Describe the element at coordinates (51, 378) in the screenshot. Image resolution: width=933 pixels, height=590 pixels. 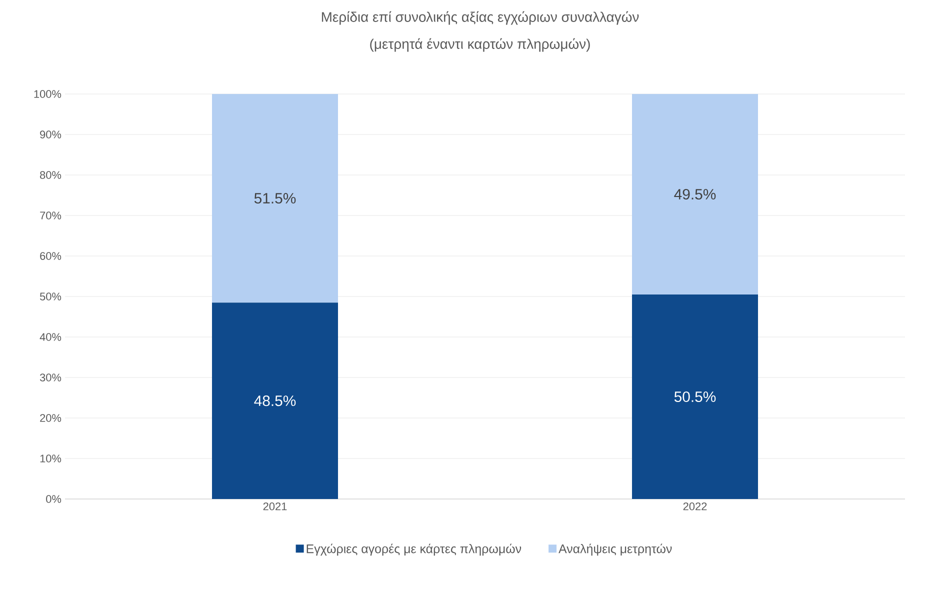
I see `y-tick-label: 30%` at that location.